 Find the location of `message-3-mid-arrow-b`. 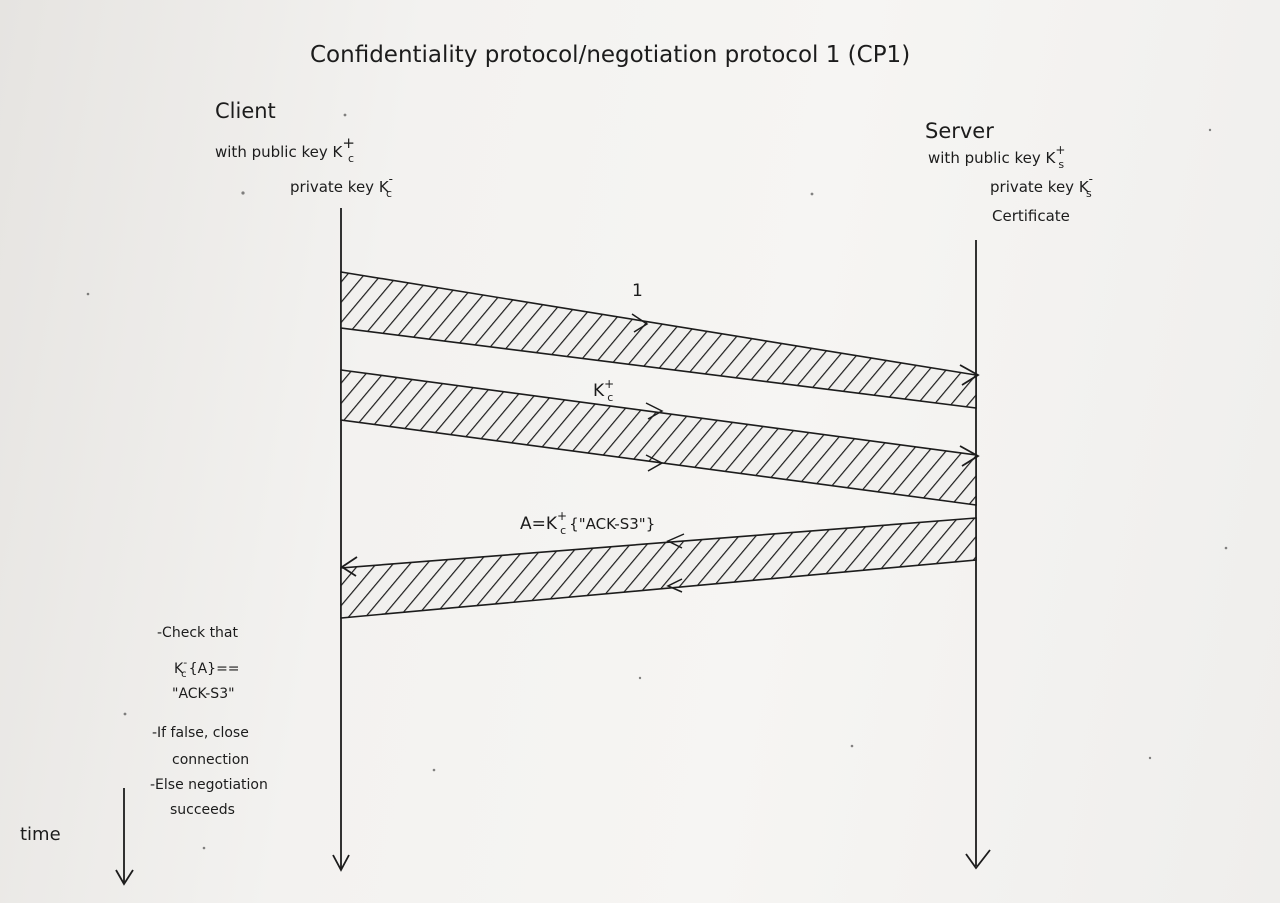

message-3-mid-arrow-b is located at coordinates (674, 585).